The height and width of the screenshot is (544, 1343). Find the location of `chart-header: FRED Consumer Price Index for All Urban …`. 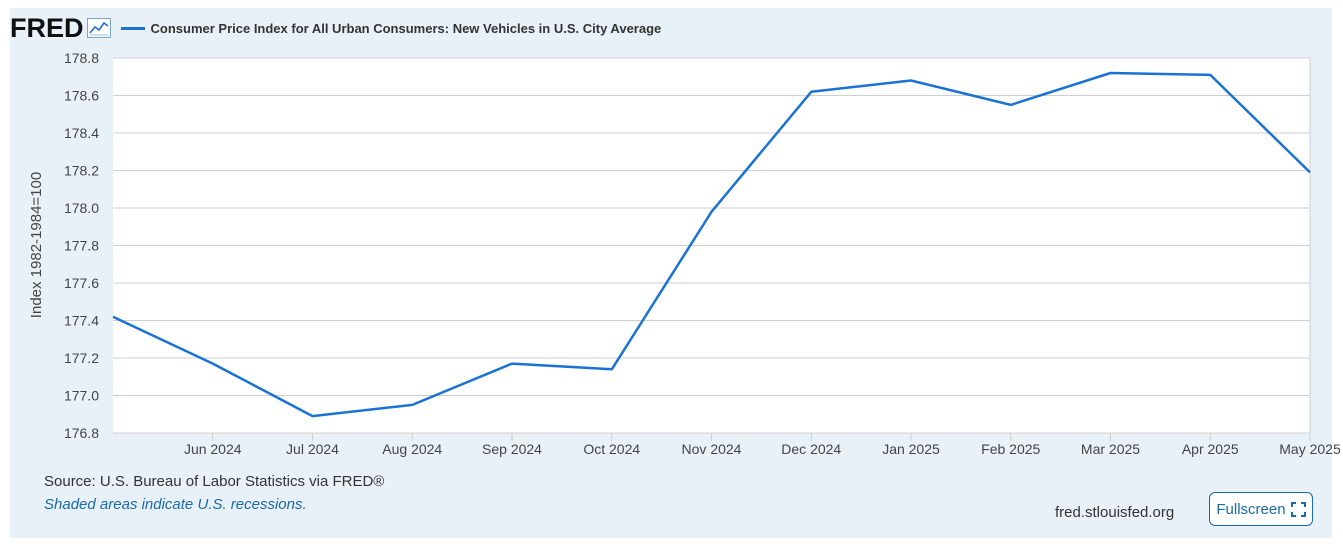

chart-header: FRED Consumer Price Index for All Urban … is located at coordinates (335, 28).